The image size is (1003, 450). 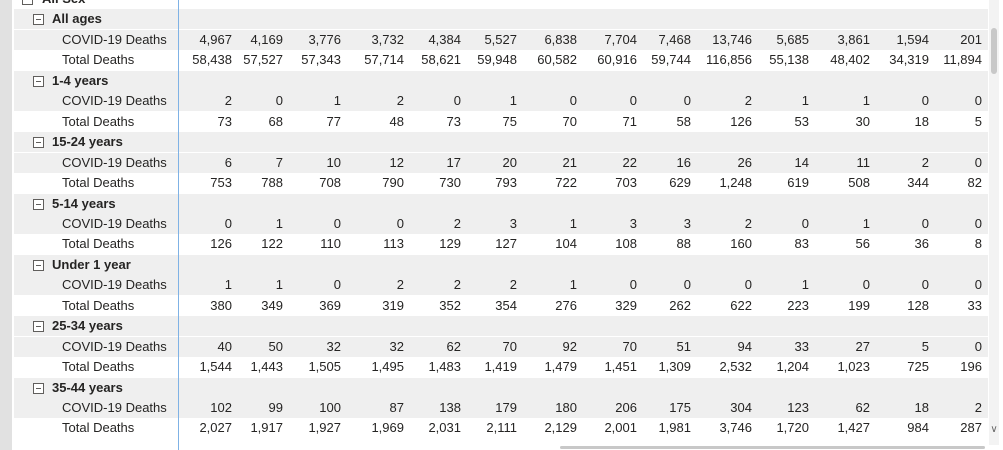 What do you see at coordinates (275, 121) in the screenshot?
I see `value-cell: 68` at bounding box center [275, 121].